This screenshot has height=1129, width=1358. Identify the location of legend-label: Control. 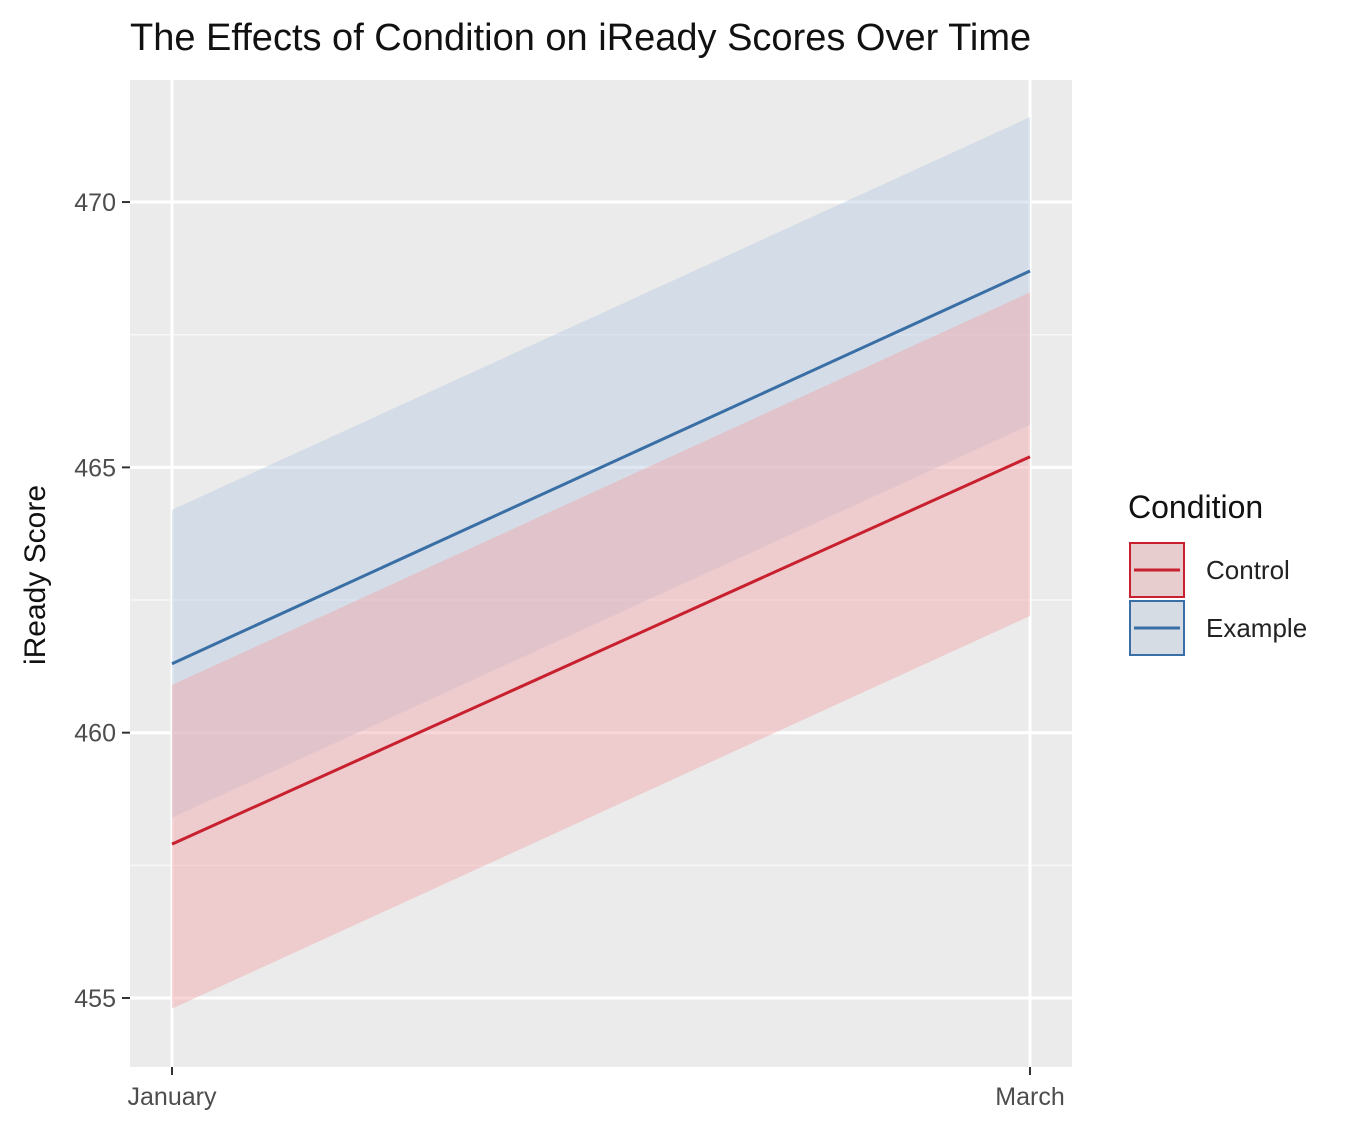
(1248, 570).